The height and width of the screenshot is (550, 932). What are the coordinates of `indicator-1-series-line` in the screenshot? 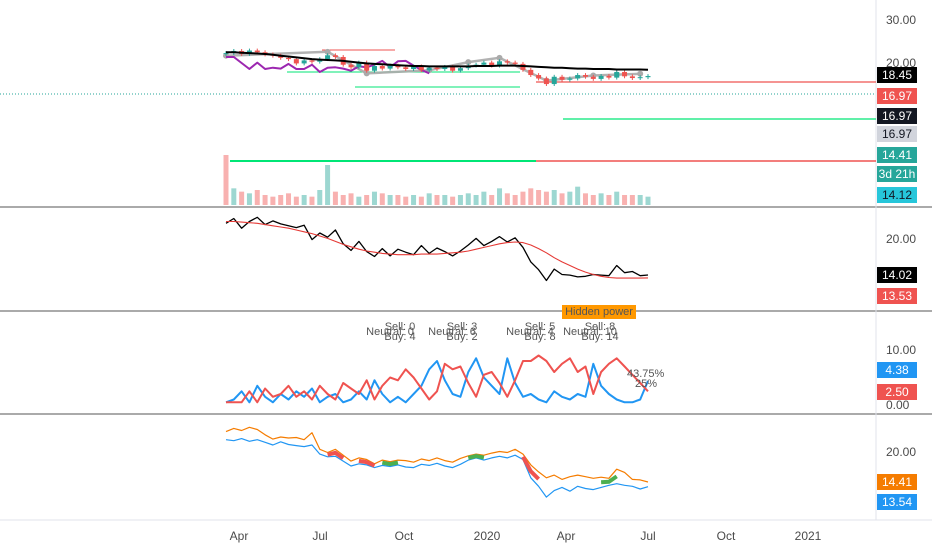 It's located at (437, 249).